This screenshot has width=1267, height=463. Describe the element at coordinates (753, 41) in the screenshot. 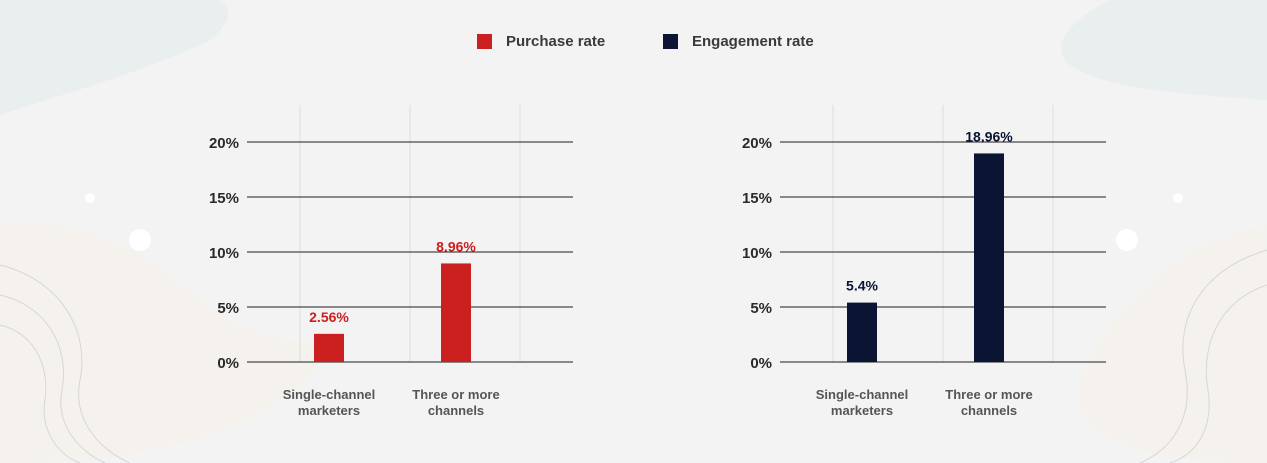

I see `legend-label-engagement-rate: Engagement rate` at that location.